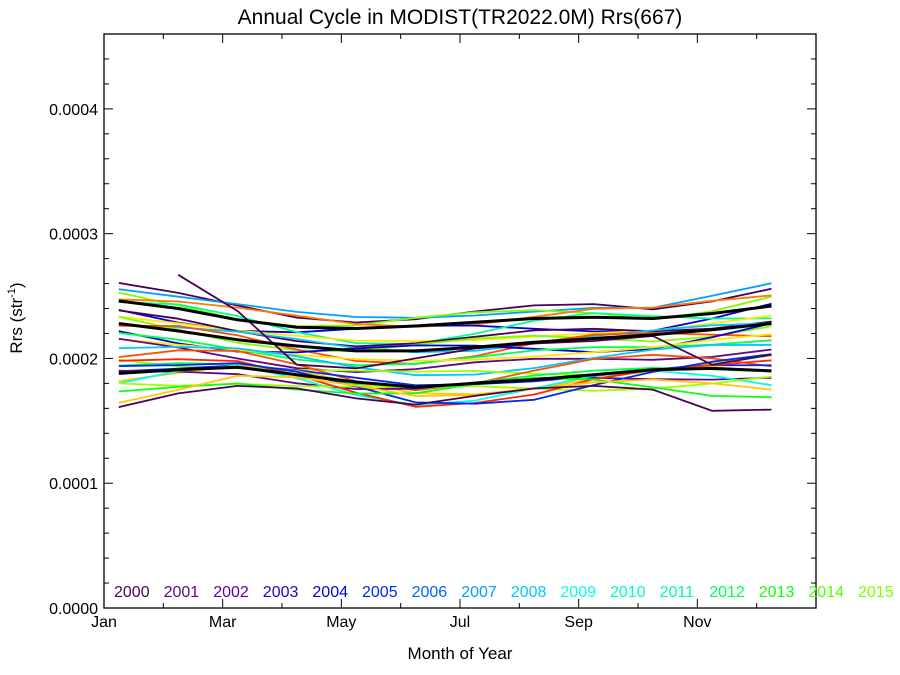 The image size is (900, 675). I want to click on legend-year-2013: 2013, so click(777, 592).